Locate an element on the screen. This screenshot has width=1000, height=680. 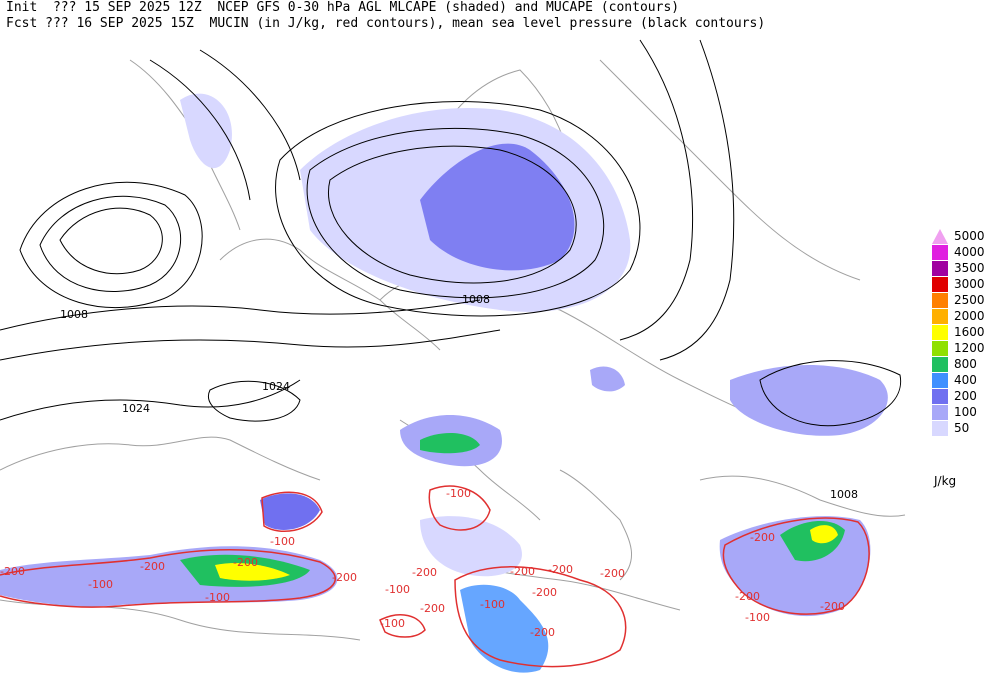
cape-area-central-med is located at coordinates (471, 546).